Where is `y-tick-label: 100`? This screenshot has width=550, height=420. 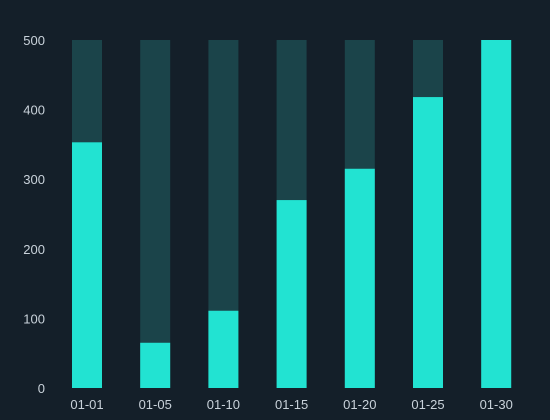
y-tick-label: 100 is located at coordinates (34, 318).